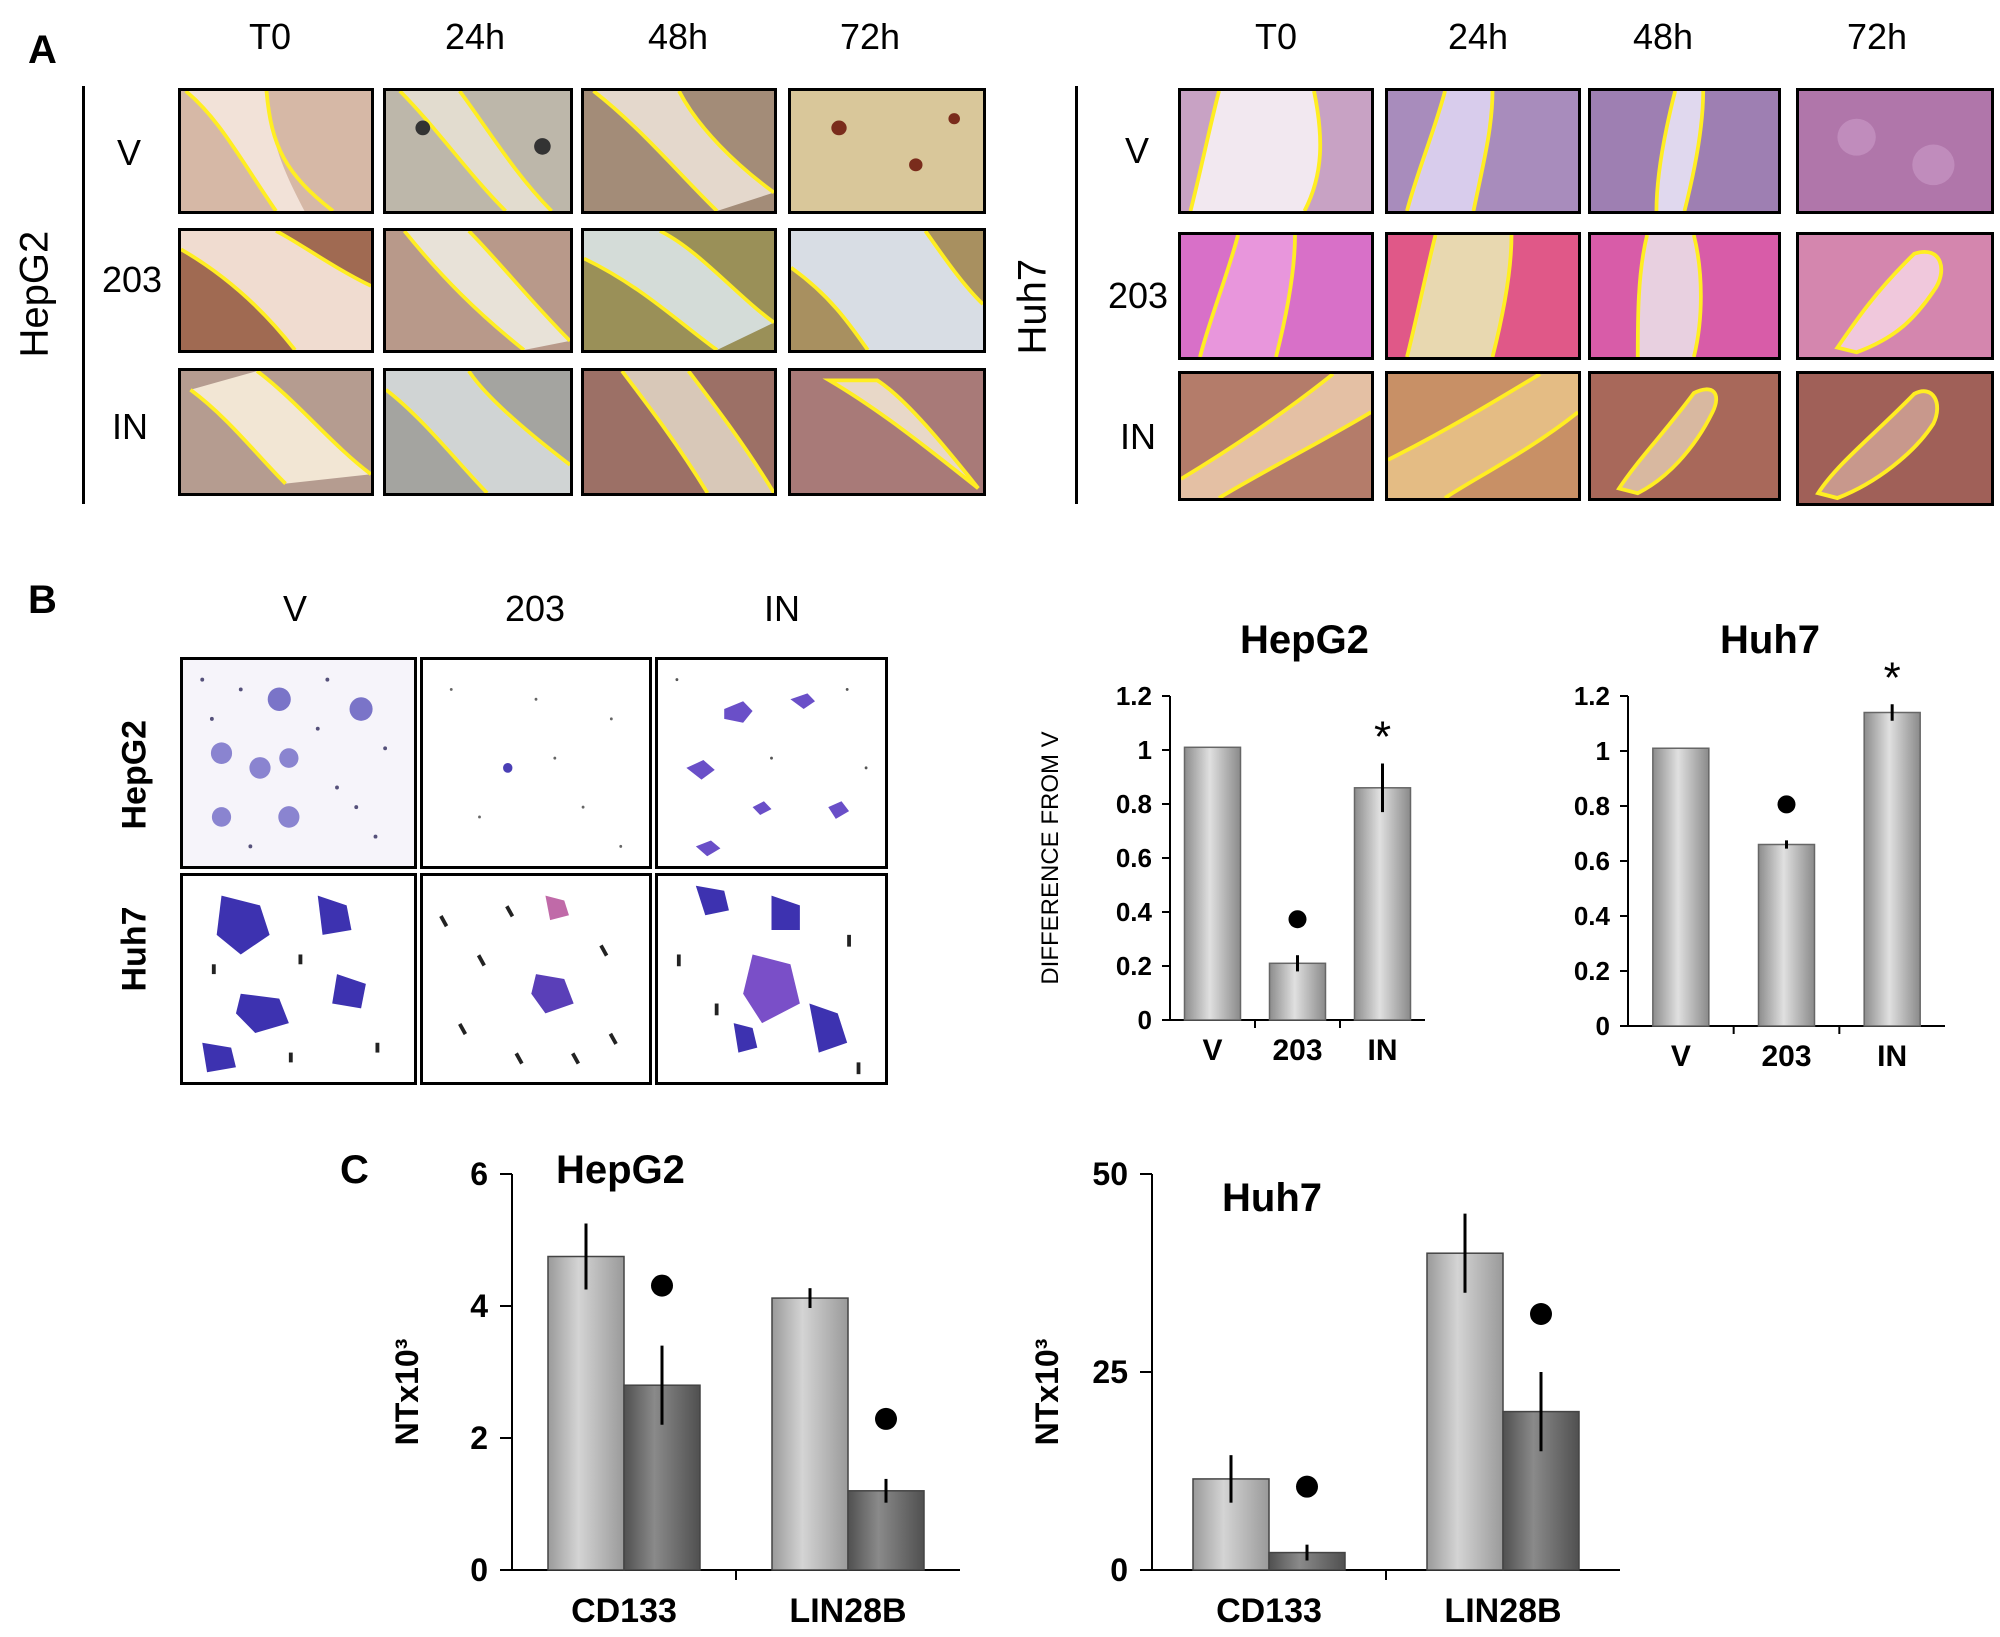 The width and height of the screenshot is (2000, 1637). What do you see at coordinates (1304, 640) in the screenshot?
I see `chart-b-hepg2-title: HepG2` at bounding box center [1304, 640].